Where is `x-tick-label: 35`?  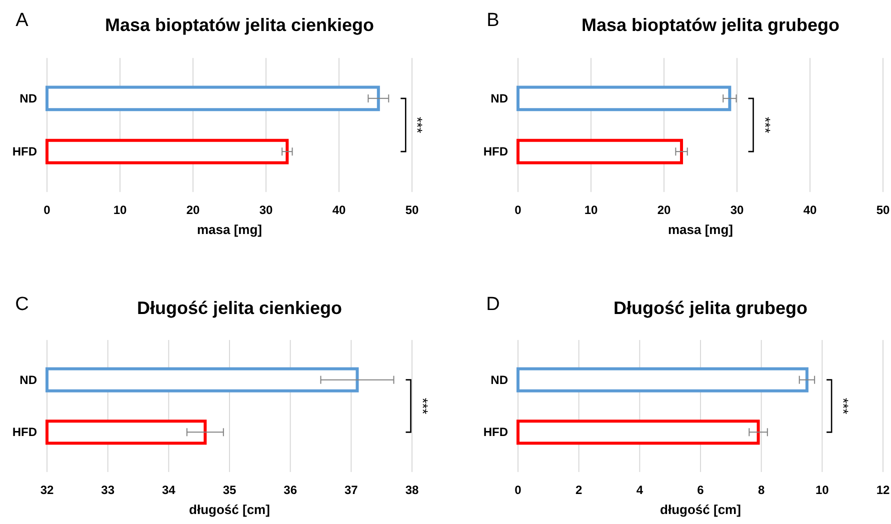 x-tick-label: 35 is located at coordinates (229, 490).